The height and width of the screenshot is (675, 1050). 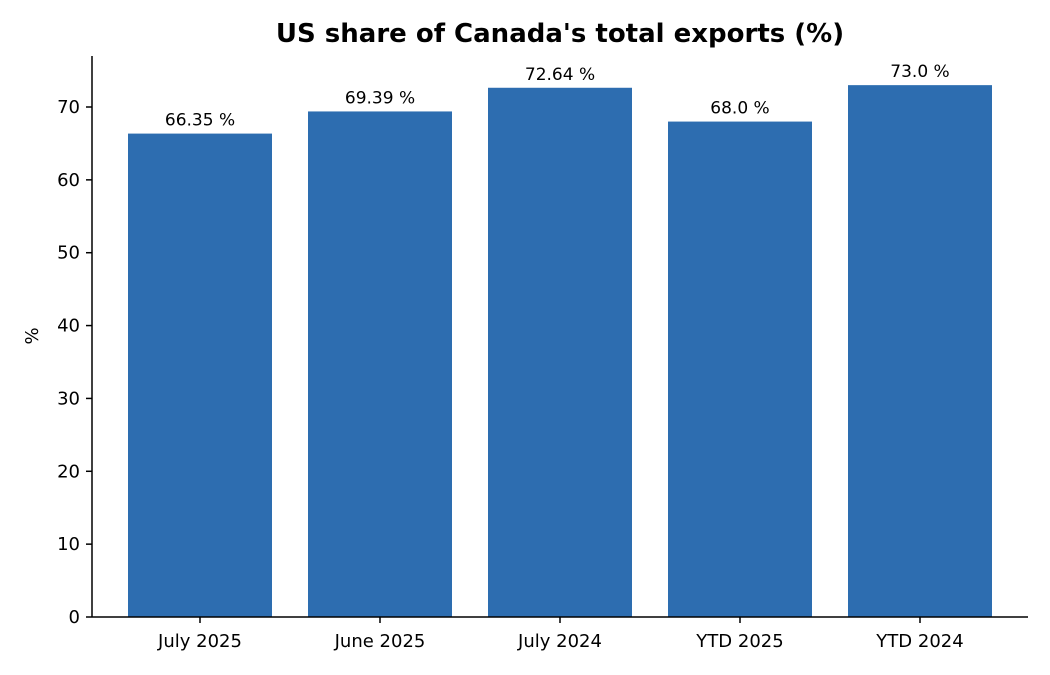 I want to click on bar-value-label: 66.35 %, so click(x=200, y=121).